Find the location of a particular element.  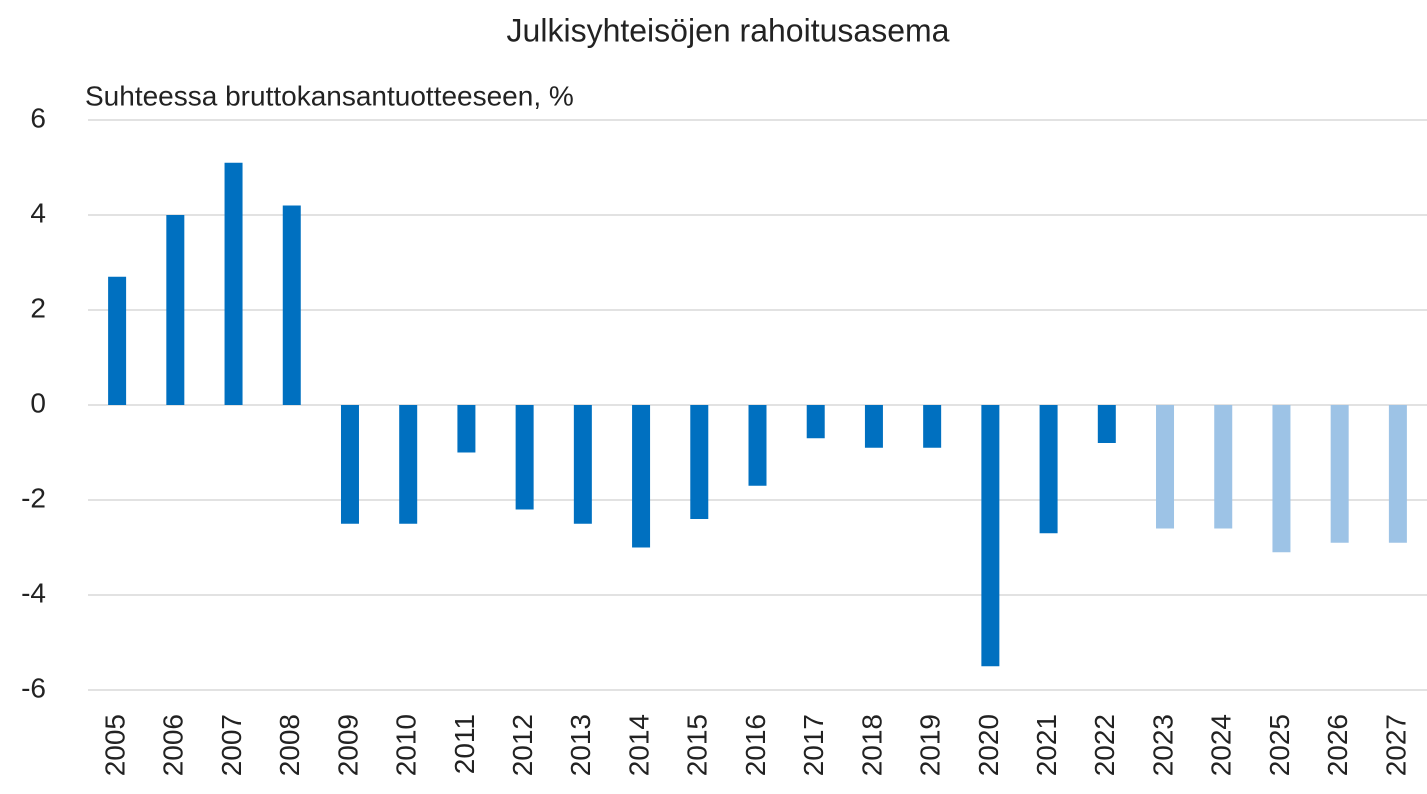

x-tick-label: 2027 is located at coordinates (1395, 745).